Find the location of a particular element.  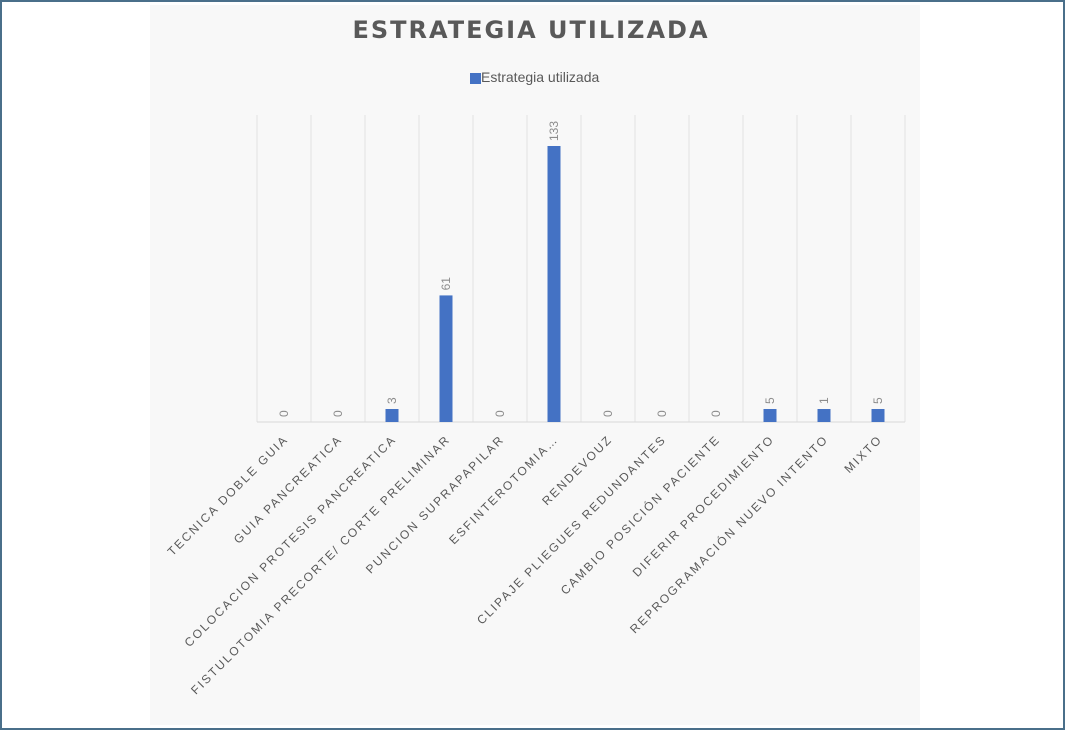

legend-swatch is located at coordinates (475, 78).